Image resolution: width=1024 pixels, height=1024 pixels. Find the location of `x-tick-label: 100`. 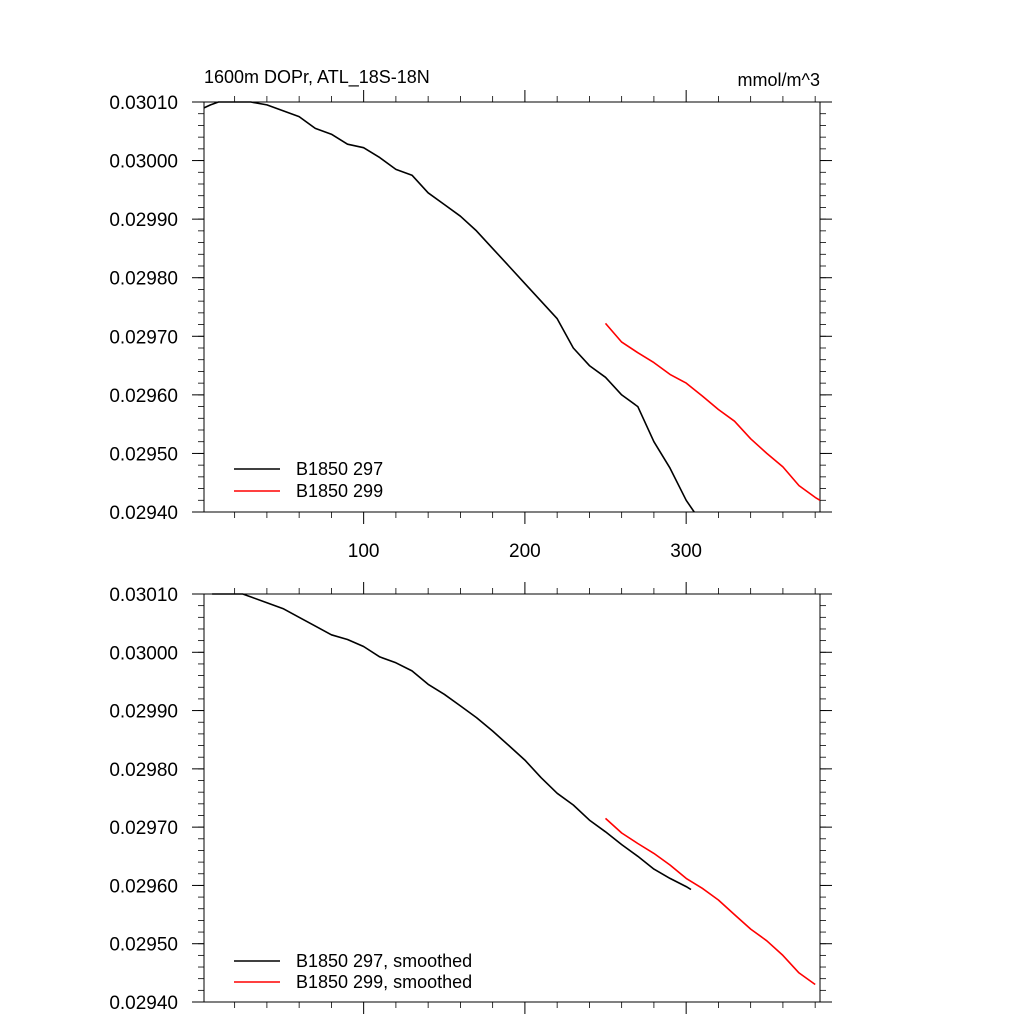

x-tick-label: 100 is located at coordinates (364, 551).